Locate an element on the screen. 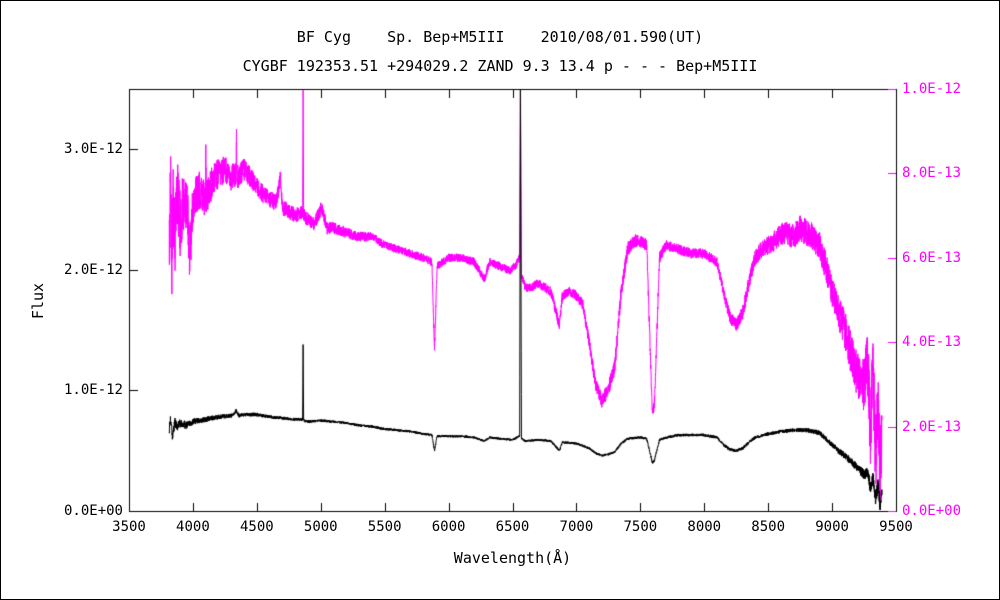 This screenshot has height=600, width=1000. y-right-tick-label-3: 6.0E-13 is located at coordinates (932, 257).